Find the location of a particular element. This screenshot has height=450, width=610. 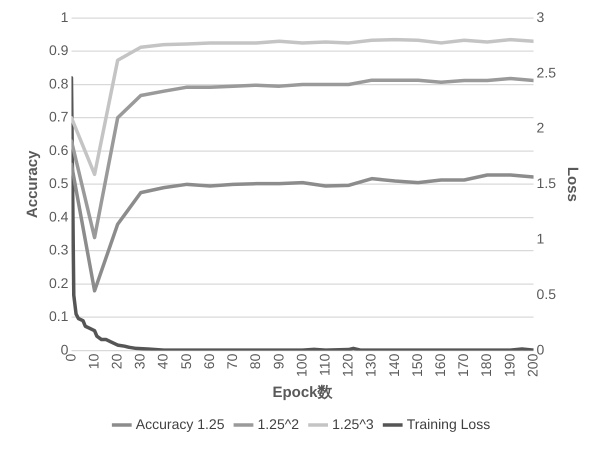

x-tick-label: 120 is located at coordinates (348, 365).